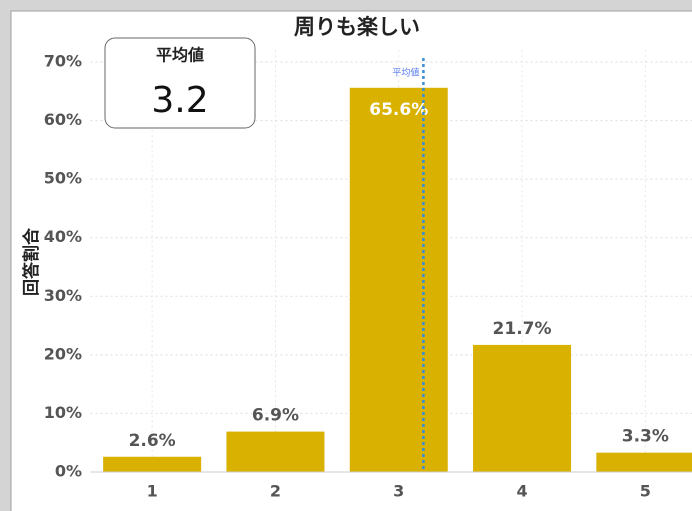 The image size is (692, 511). Describe the element at coordinates (31, 261) in the screenshot. I see `y-axis-label: 回答割合` at that location.